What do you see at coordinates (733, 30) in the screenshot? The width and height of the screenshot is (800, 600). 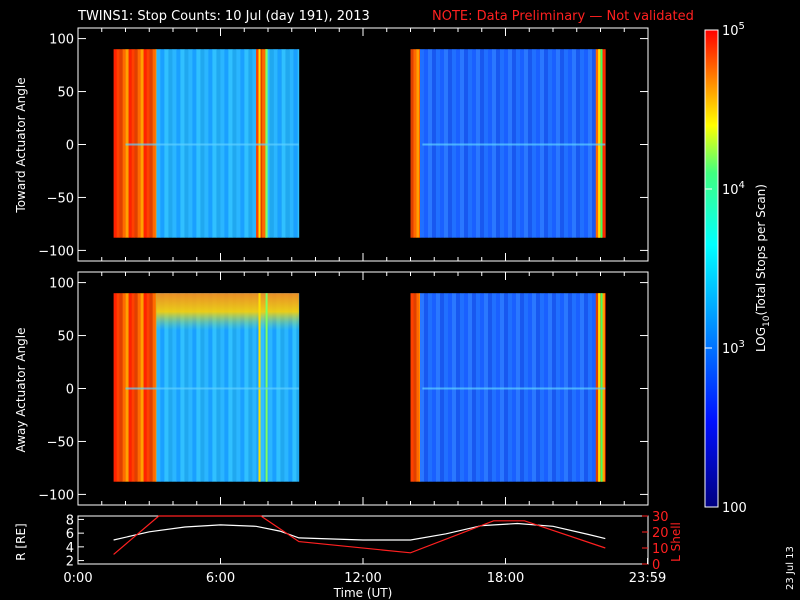 I see `colorbar-tick-label: 10⁵` at bounding box center [733, 30].